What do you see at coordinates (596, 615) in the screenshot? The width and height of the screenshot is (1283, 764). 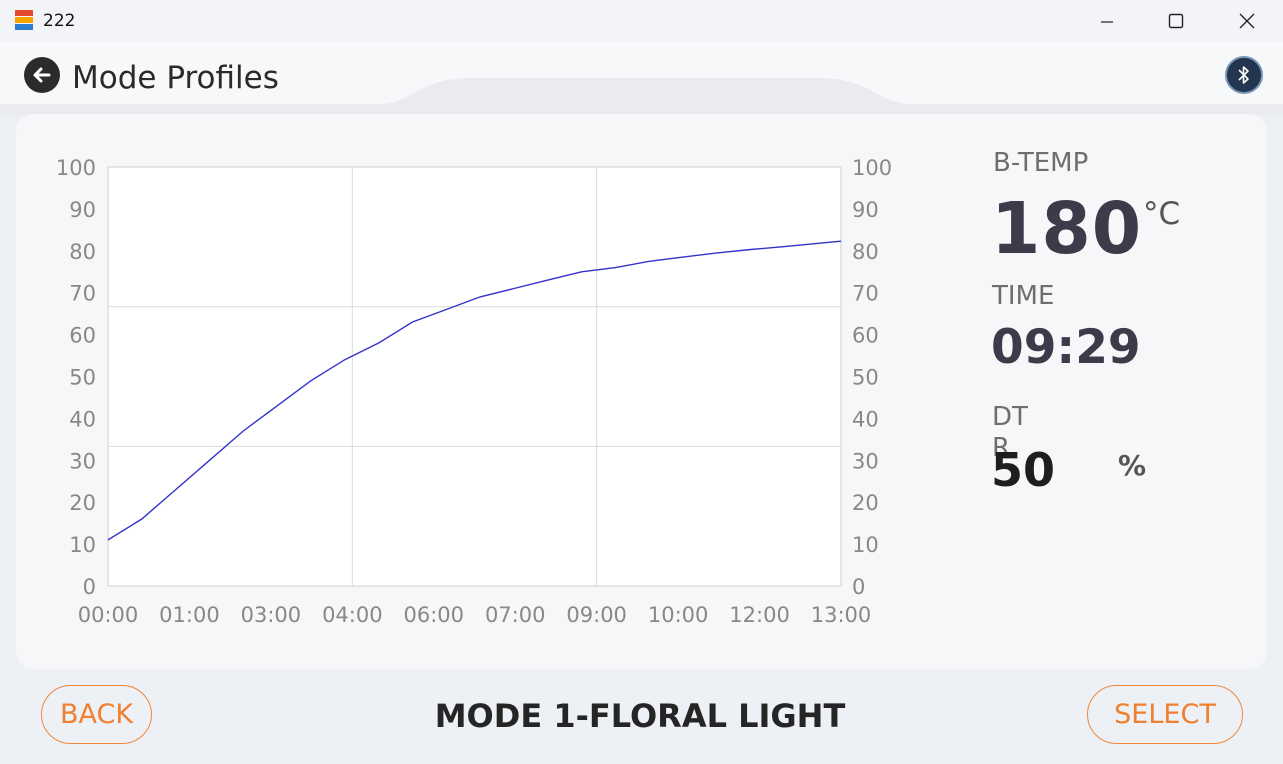 I see `x-tick-label: 09:00` at bounding box center [596, 615].